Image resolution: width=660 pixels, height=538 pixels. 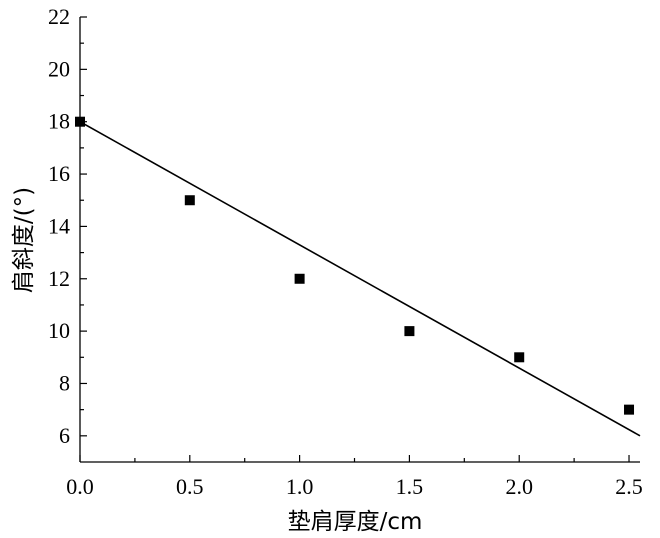 I want to click on x-tick-label: 2.0, so click(x=519, y=486).